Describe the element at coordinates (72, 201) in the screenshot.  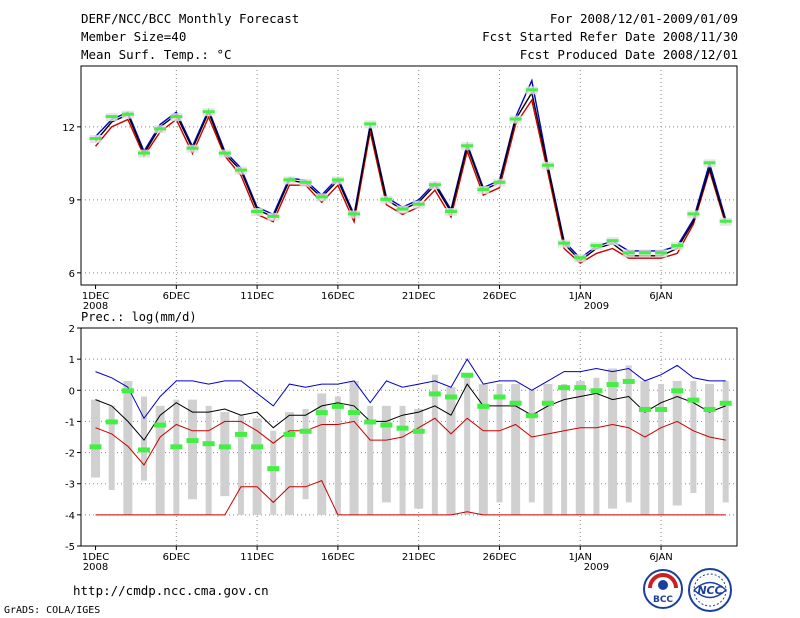
I see `y-tick-label: 9` at that location.